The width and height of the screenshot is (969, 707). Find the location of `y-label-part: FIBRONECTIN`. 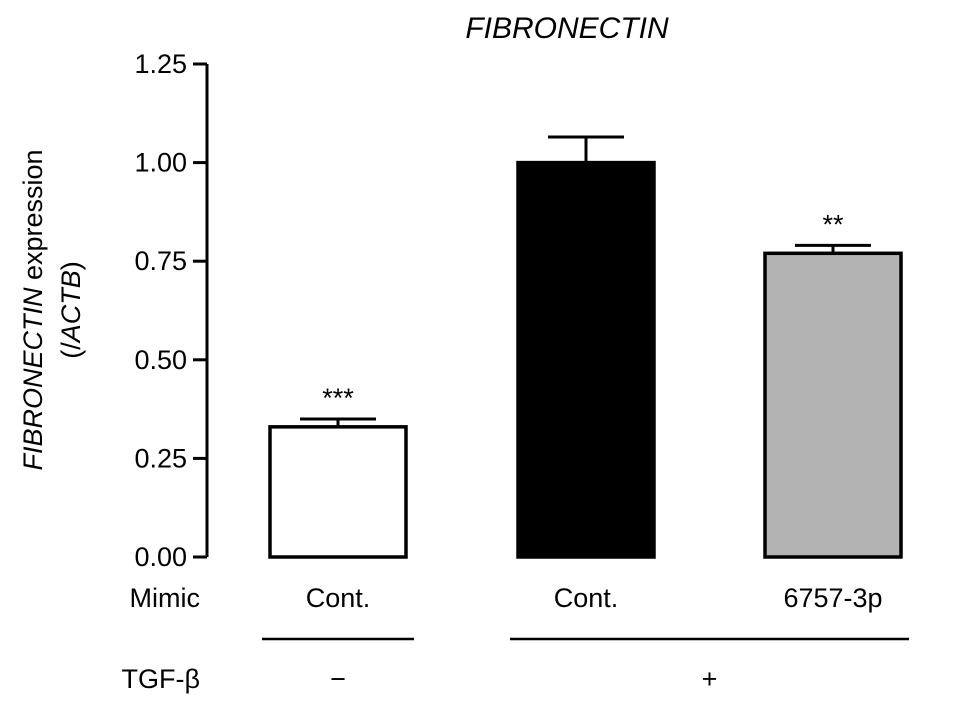

y-label-part: FIBRONECTIN is located at coordinates (33, 379).